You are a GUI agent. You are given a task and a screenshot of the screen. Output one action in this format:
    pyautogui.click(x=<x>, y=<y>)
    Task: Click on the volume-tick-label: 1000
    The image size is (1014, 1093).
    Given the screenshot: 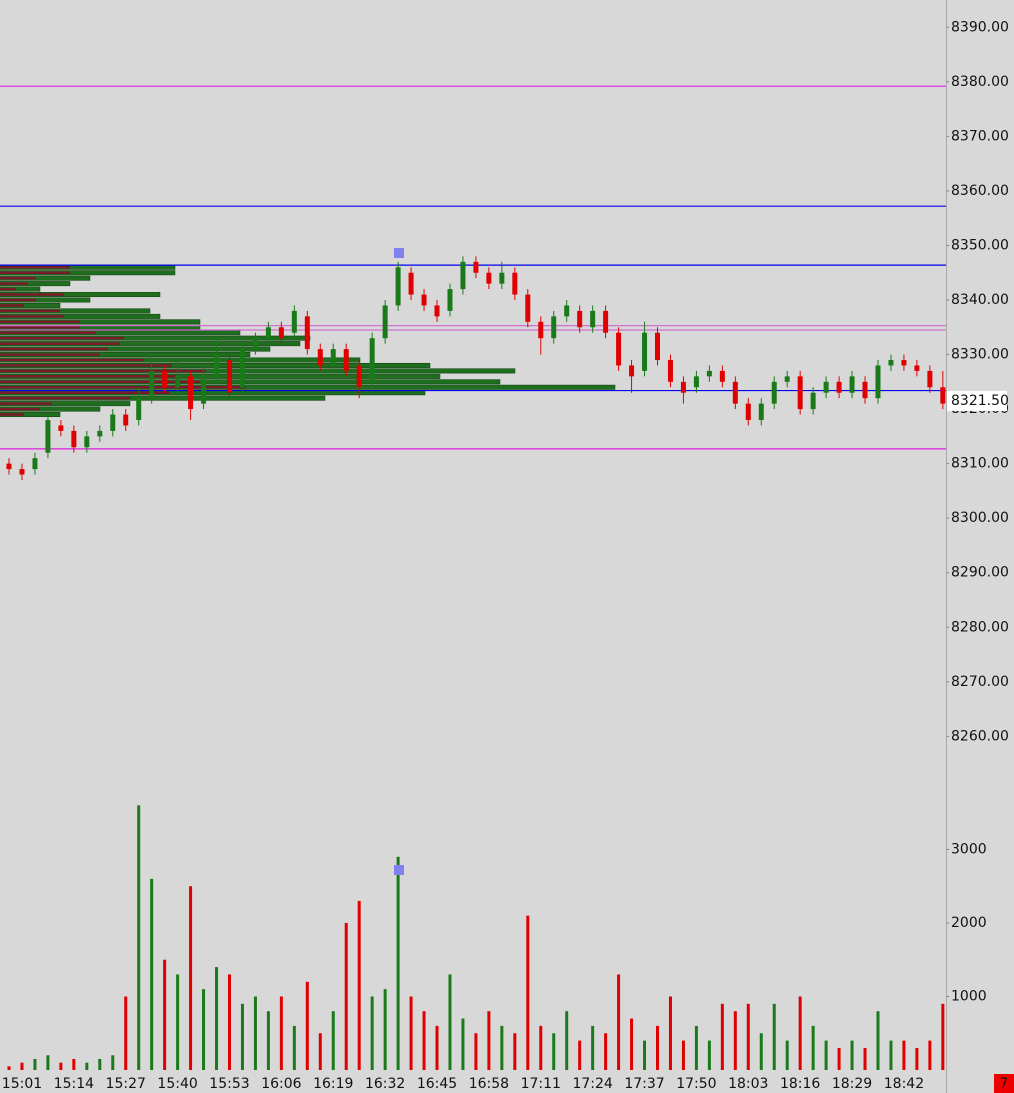 What is the action you would take?
    pyautogui.click(x=969, y=996)
    